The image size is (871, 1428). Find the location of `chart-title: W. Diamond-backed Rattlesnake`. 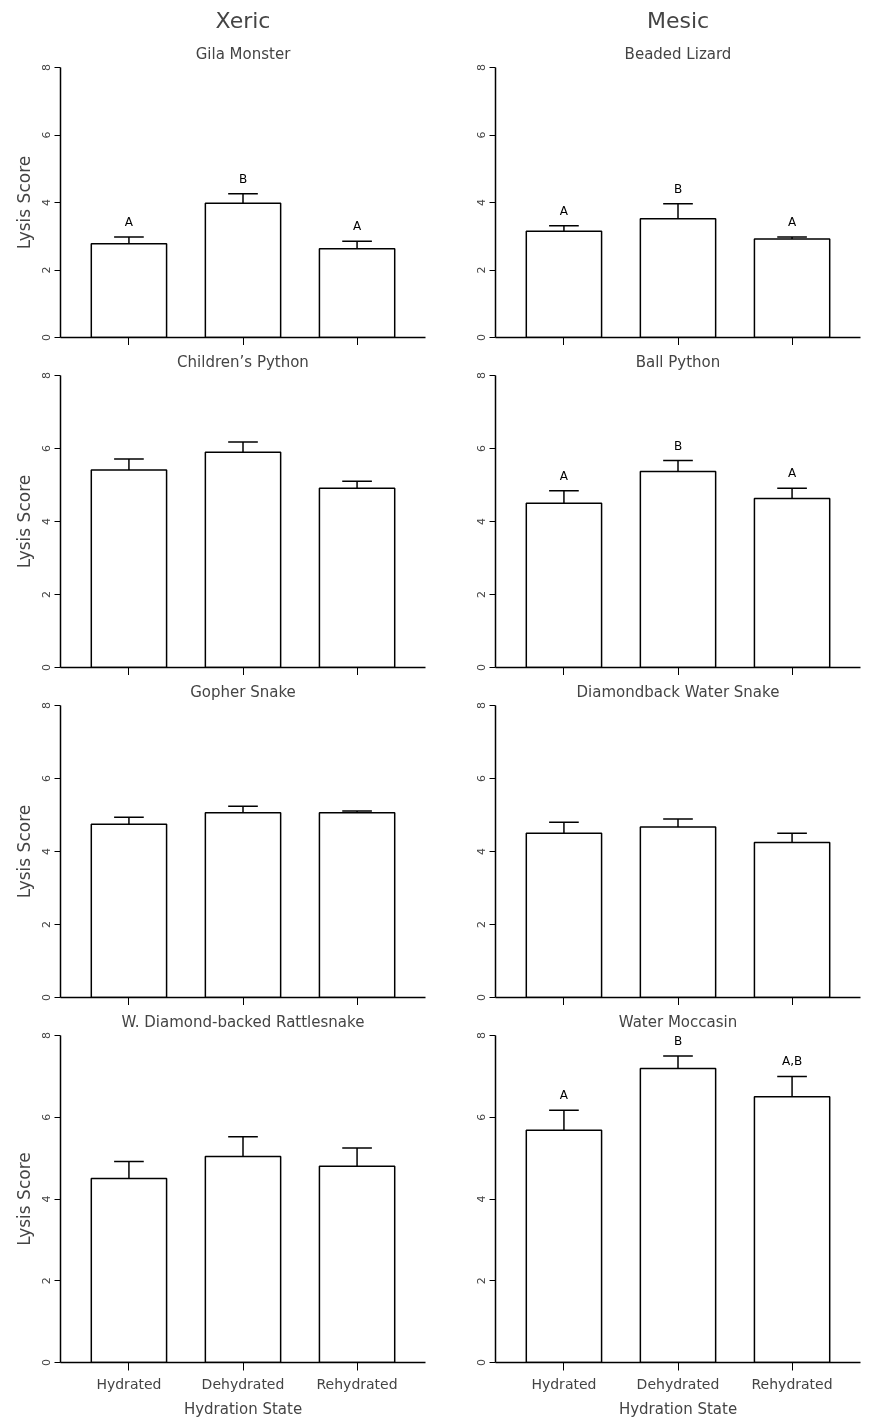

chart-title: W. Diamond-backed Rattlesnake is located at coordinates (243, 1021).